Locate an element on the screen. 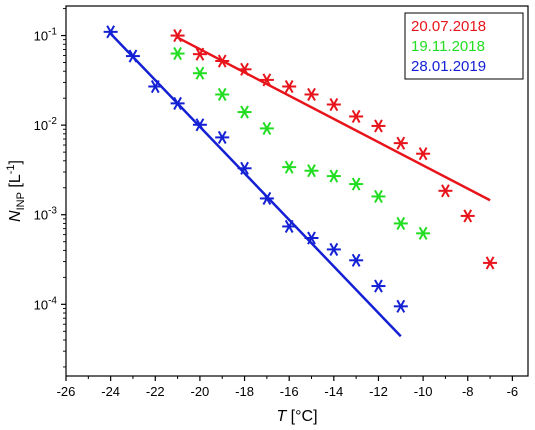 This screenshot has width=535, height=430. x-tick-label: -16 is located at coordinates (289, 391).